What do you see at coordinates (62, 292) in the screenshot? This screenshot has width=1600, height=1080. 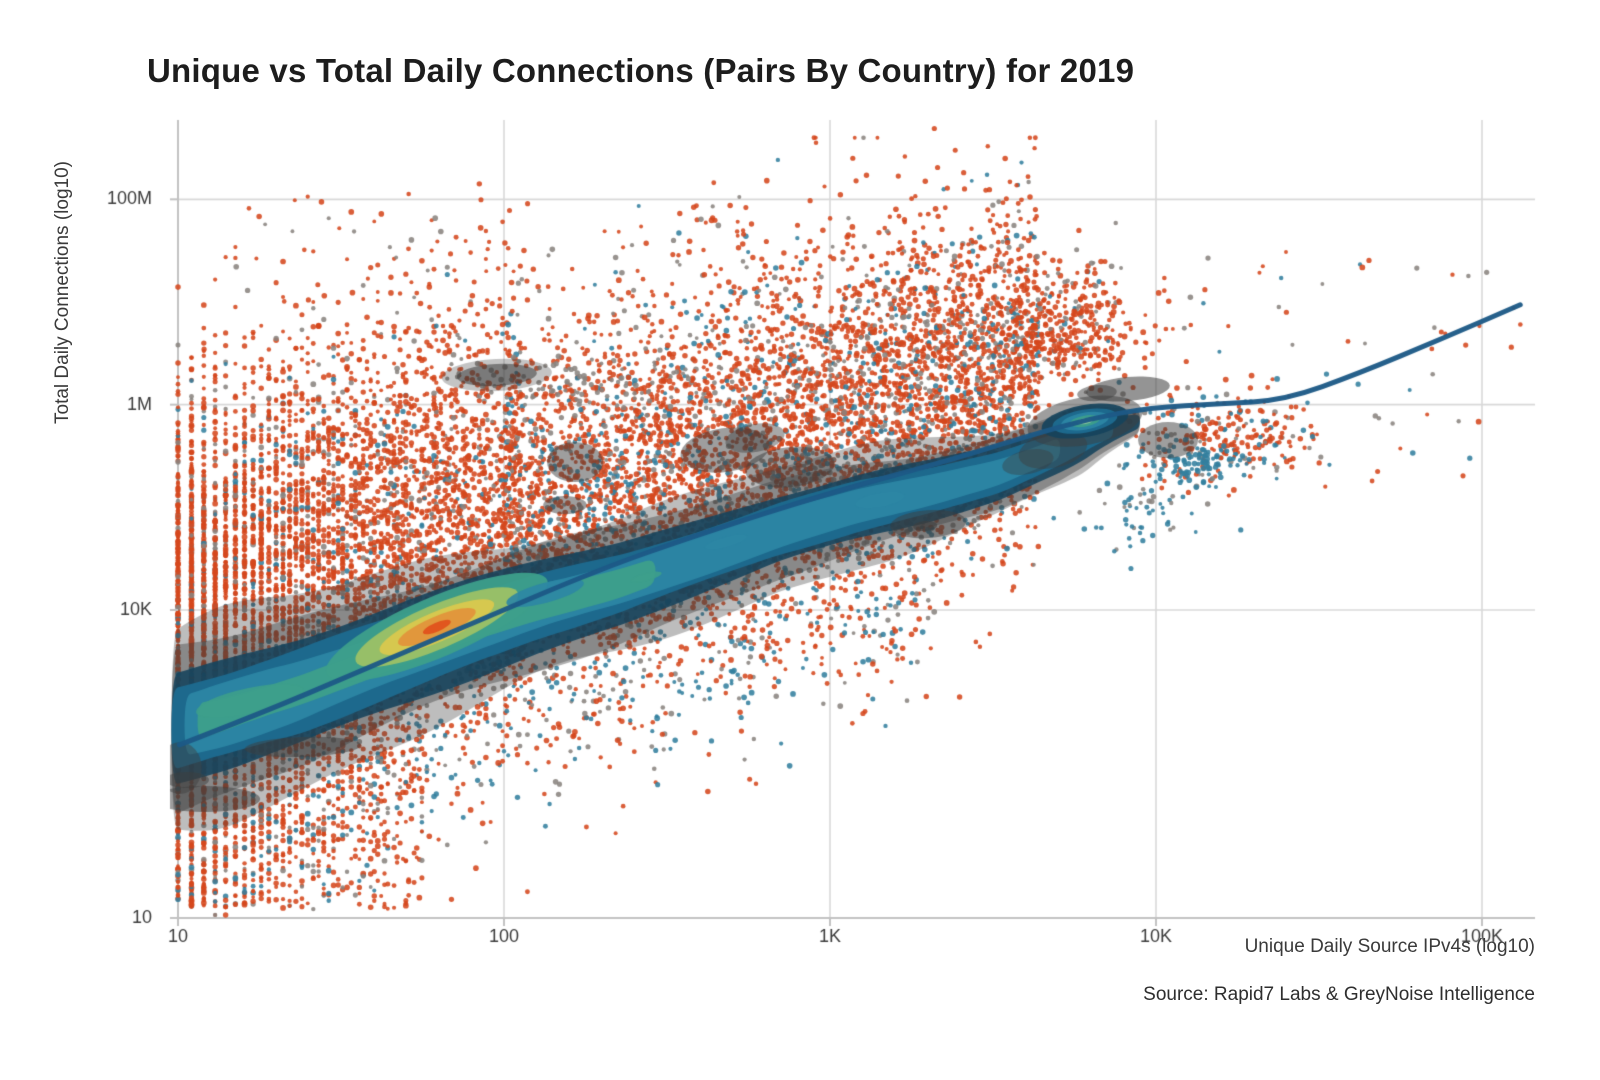 I see `y-axis-title: Total Daily Connections (log10)` at bounding box center [62, 292].